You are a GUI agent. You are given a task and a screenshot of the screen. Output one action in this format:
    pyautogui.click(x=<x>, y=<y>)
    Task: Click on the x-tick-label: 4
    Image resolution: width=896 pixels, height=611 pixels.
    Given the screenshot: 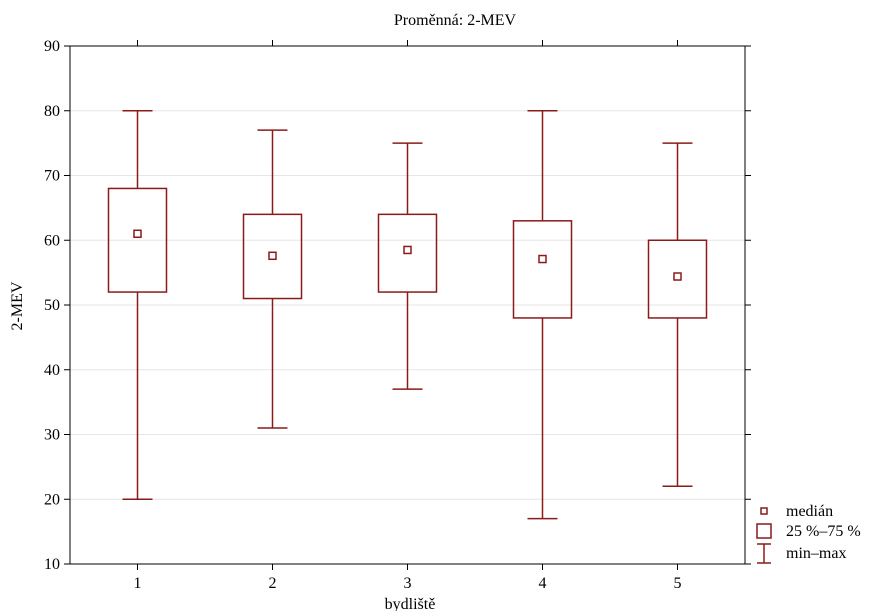 What is the action you would take?
    pyautogui.click(x=543, y=583)
    